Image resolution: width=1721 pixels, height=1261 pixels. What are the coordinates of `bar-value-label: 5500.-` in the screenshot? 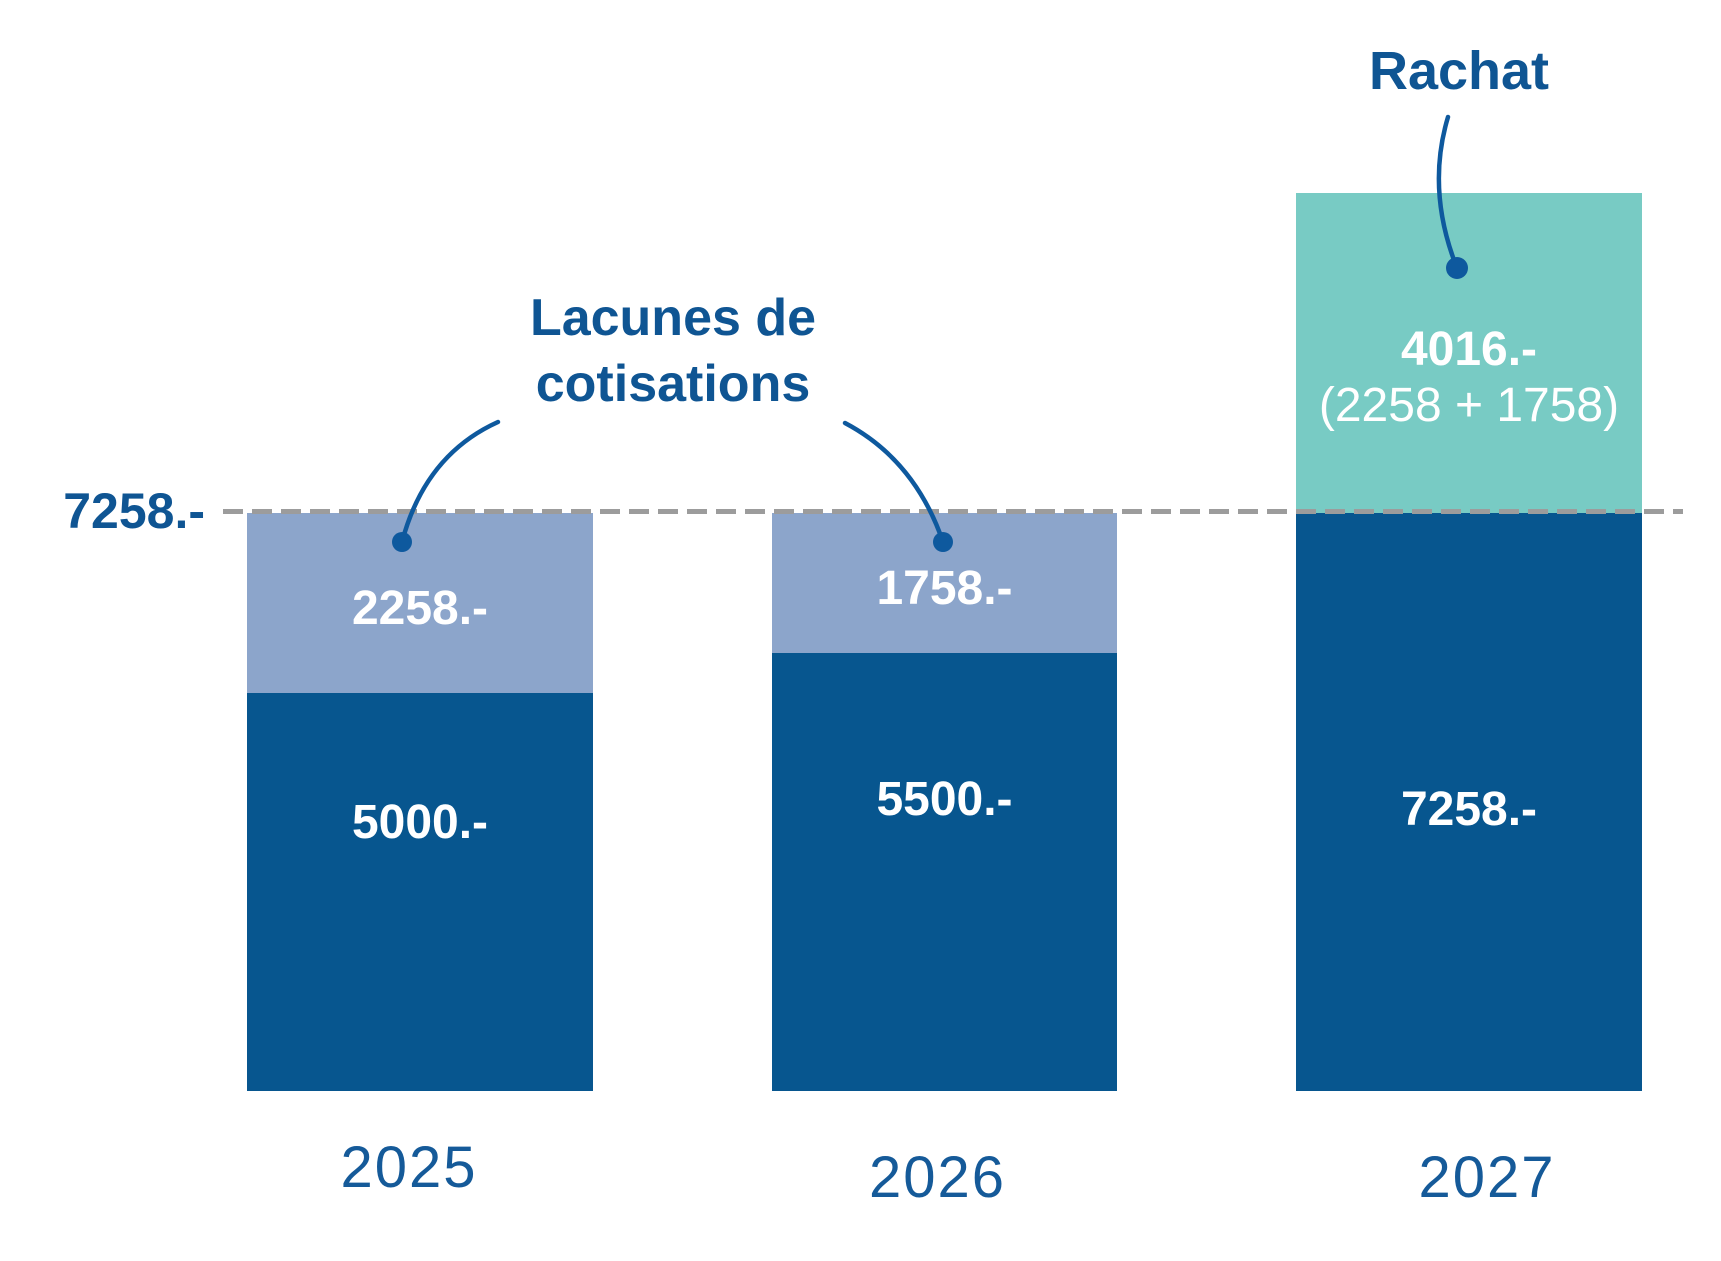 It's located at (944, 799).